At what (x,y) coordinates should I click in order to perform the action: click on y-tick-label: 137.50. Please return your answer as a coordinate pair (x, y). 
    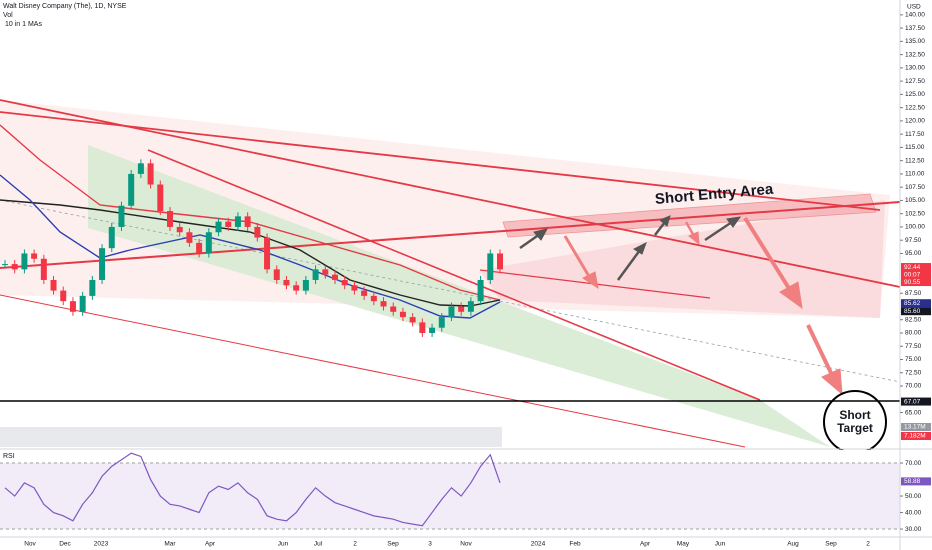
    Looking at the image, I should click on (915, 28).